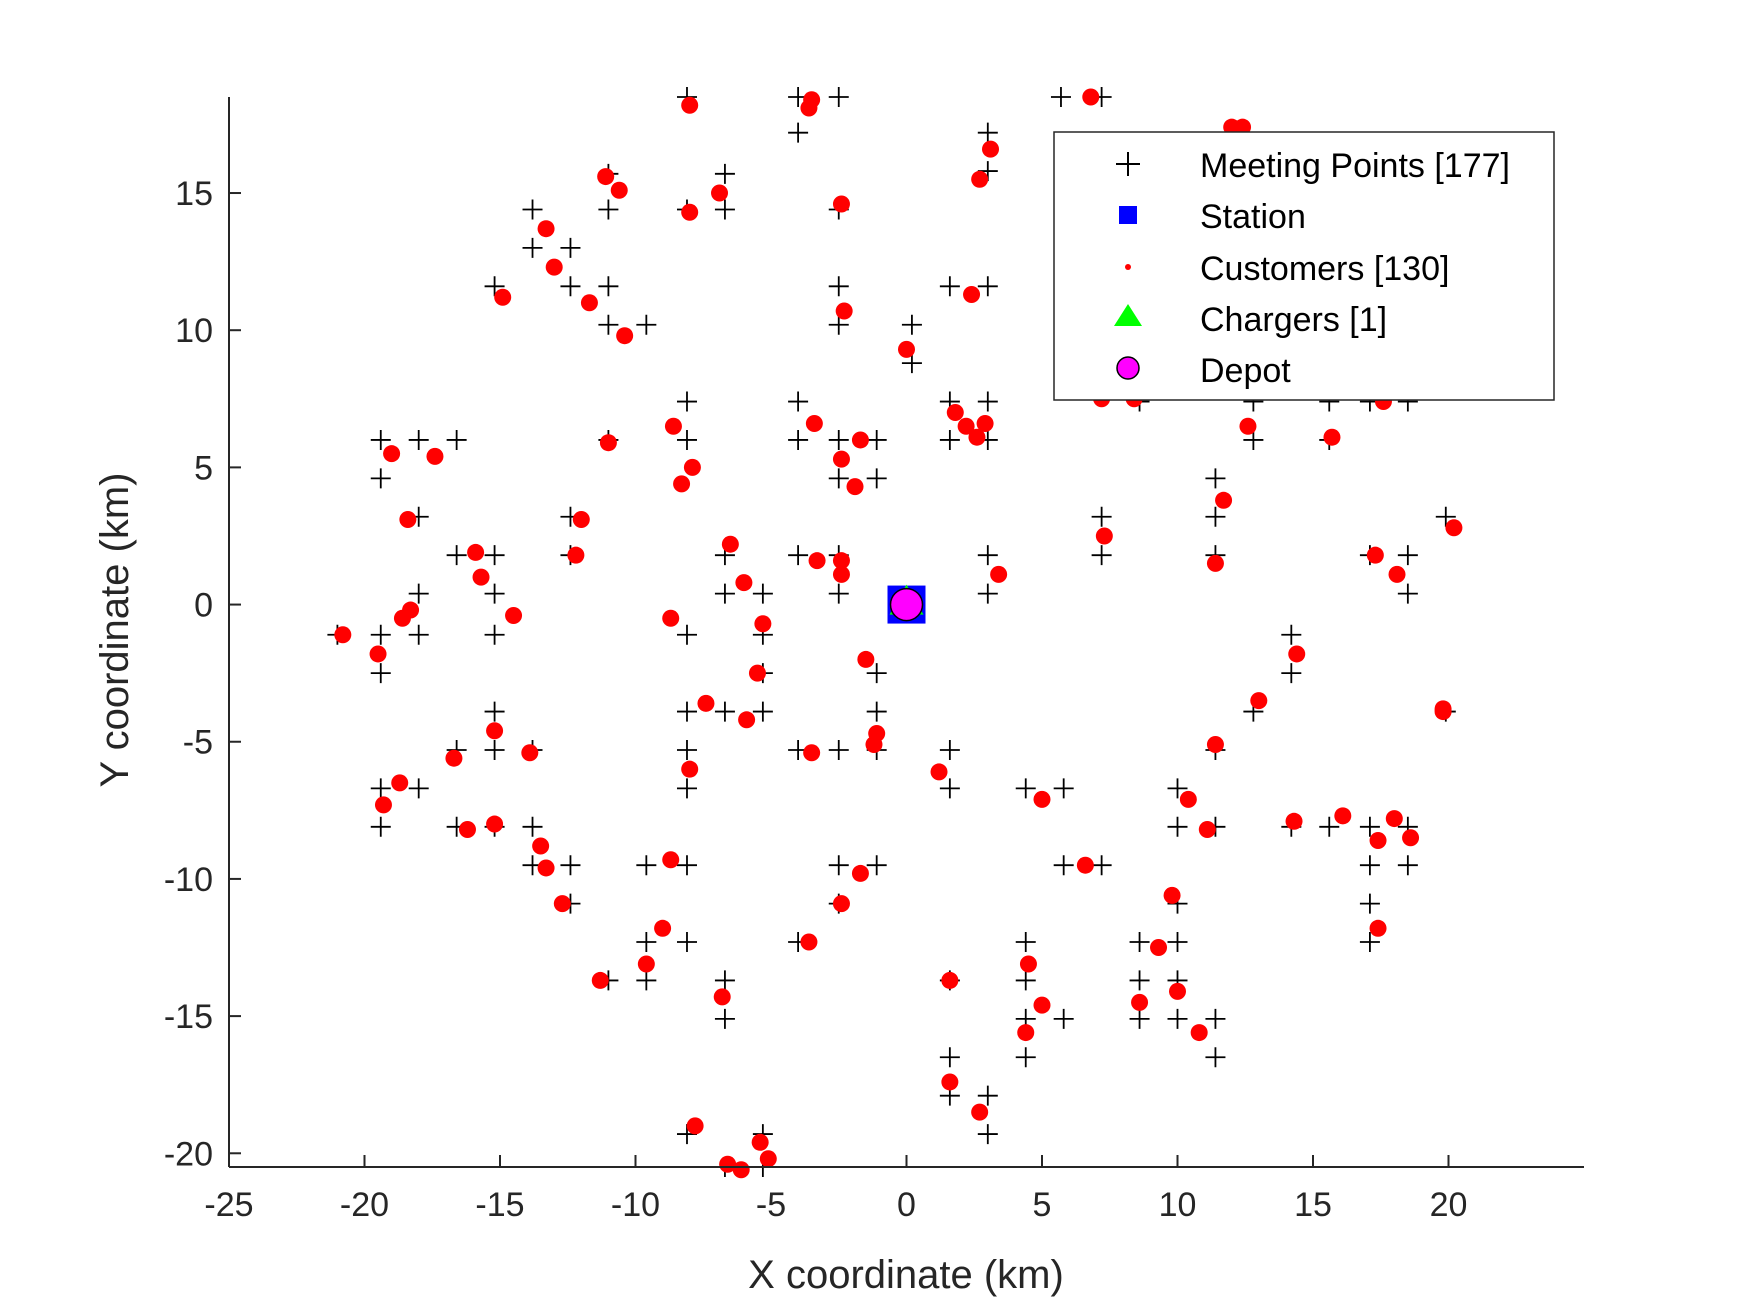 The height and width of the screenshot is (1313, 1750). What do you see at coordinates (203, 606) in the screenshot?
I see `y-tick-label: 0` at bounding box center [203, 606].